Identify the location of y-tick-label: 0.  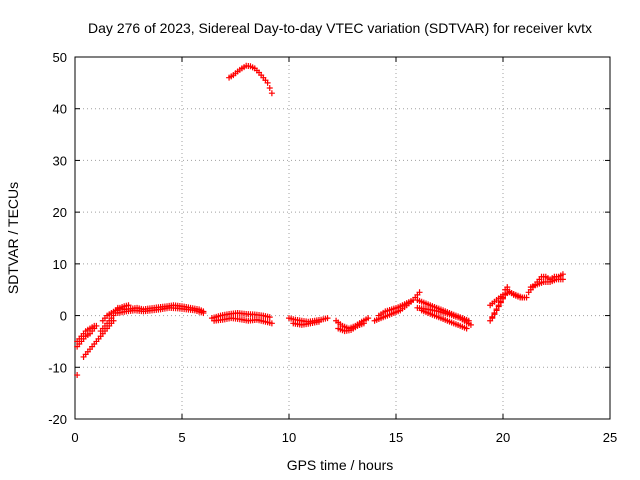
(63, 316).